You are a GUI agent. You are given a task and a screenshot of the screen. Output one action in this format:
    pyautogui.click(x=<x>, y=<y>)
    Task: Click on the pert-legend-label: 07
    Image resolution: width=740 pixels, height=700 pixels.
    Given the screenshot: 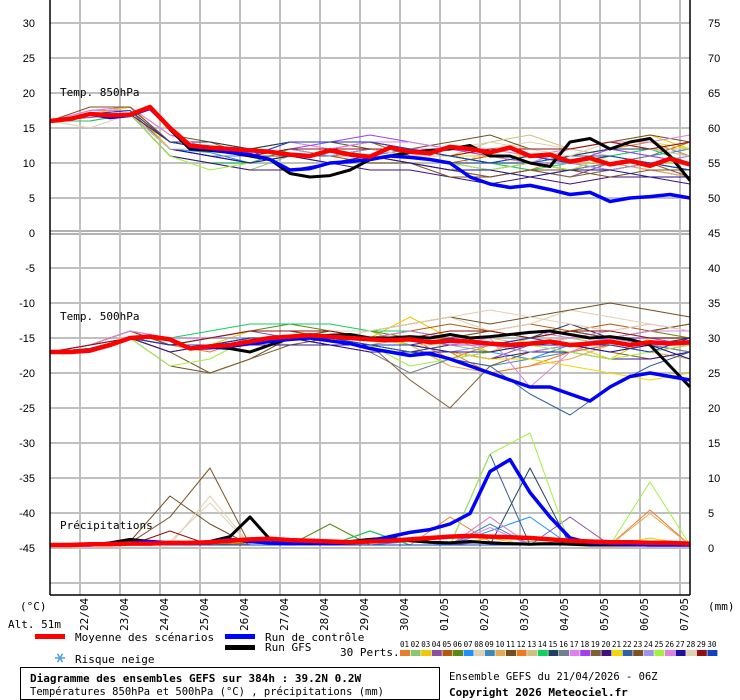 What is the action you would take?
    pyautogui.click(x=468, y=644)
    